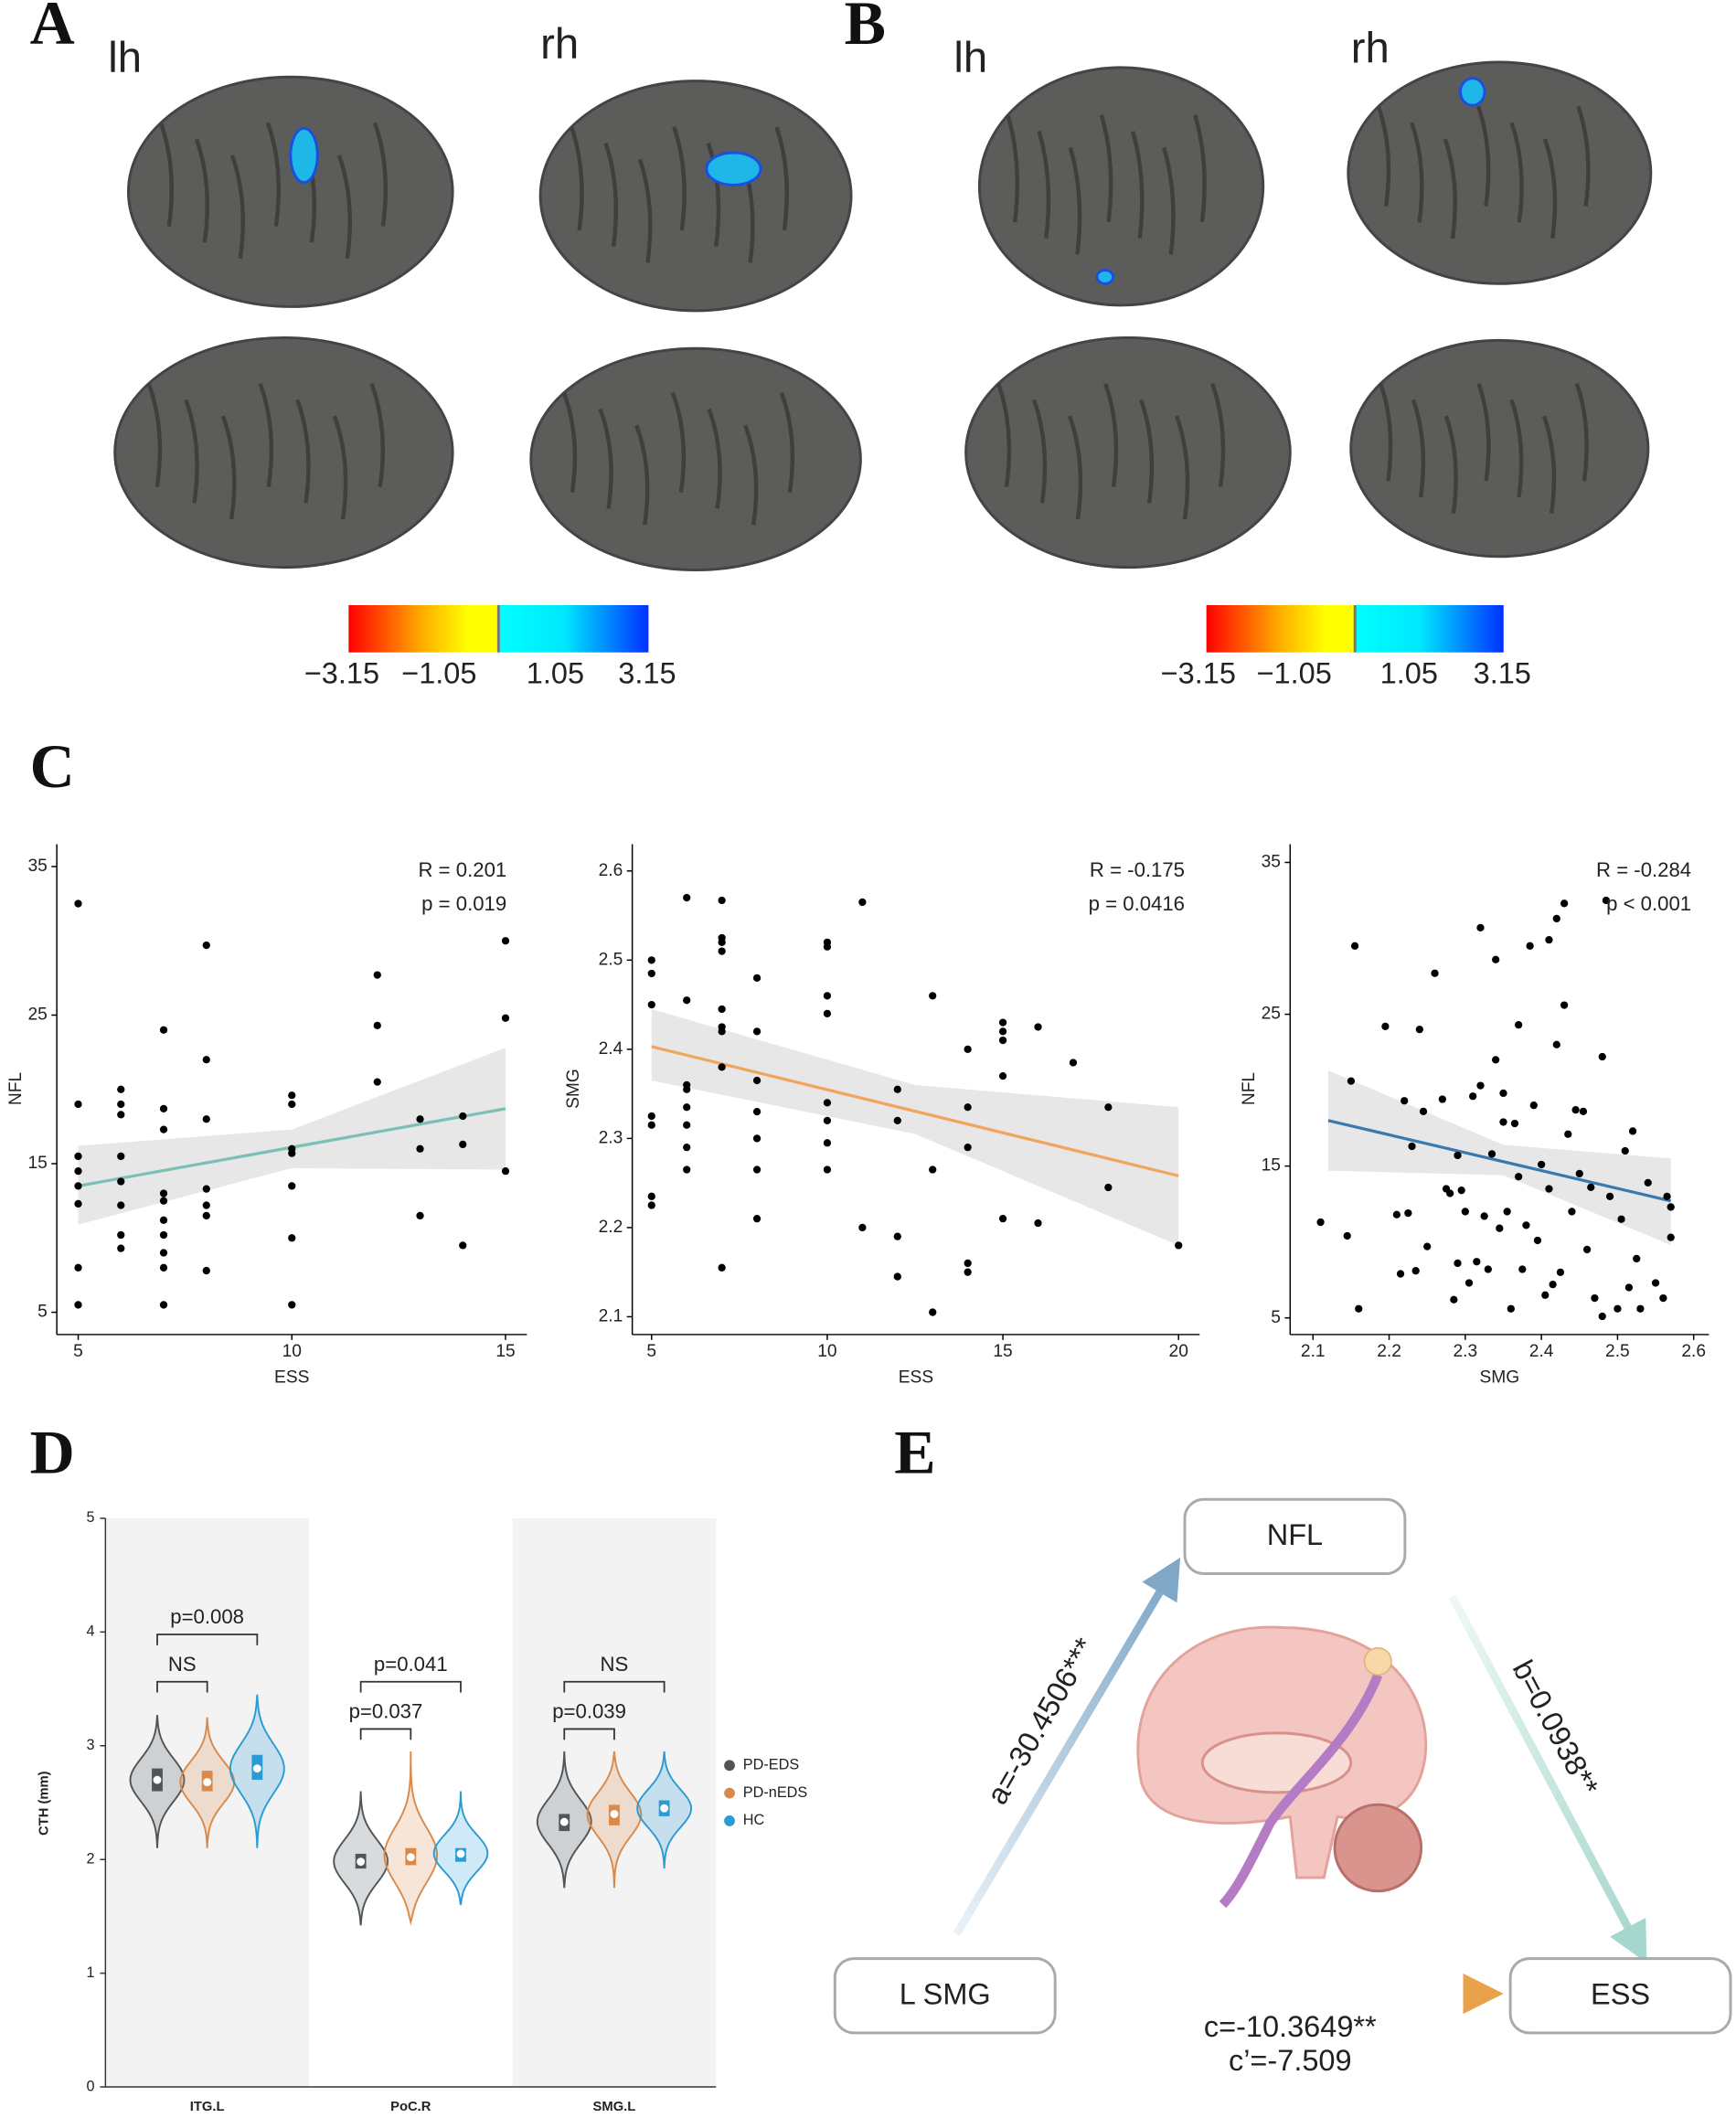 Image resolution: width=1736 pixels, height=2118 pixels. I want to click on colorbar-label: −1.05, so click(439, 672).